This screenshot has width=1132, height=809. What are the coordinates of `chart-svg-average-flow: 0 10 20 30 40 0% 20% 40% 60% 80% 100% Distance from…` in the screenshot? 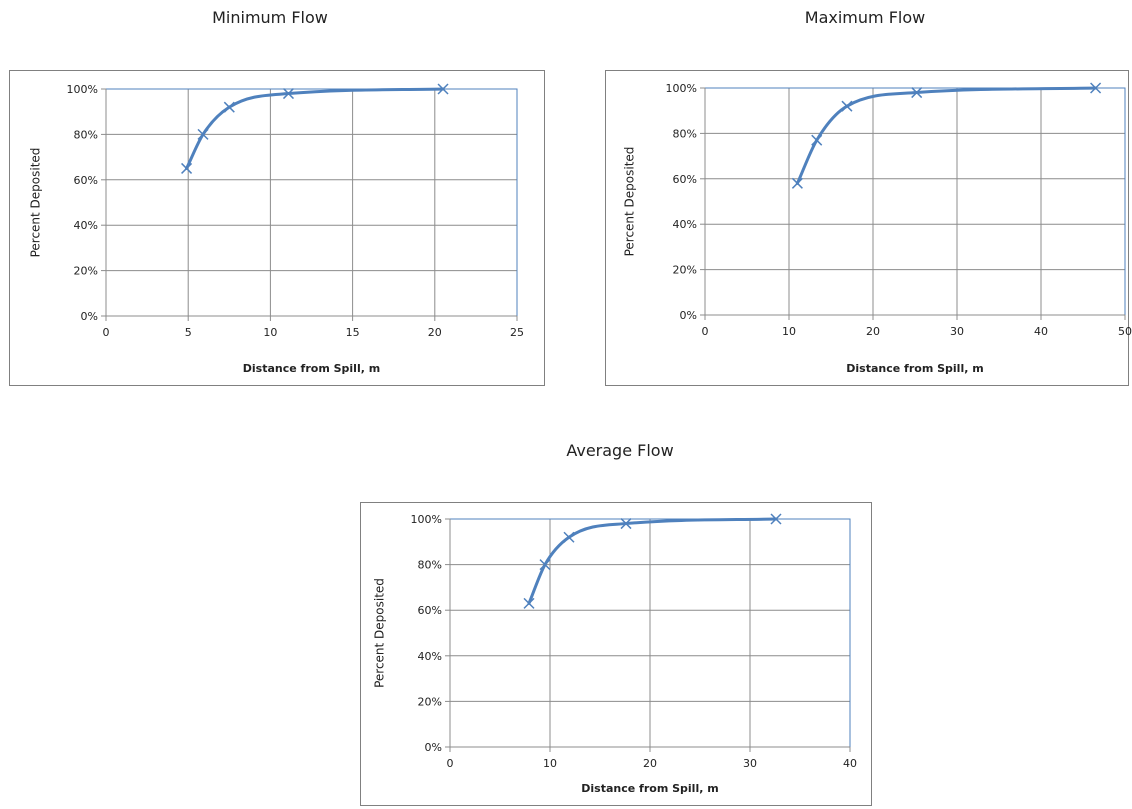 It's located at (615, 654).